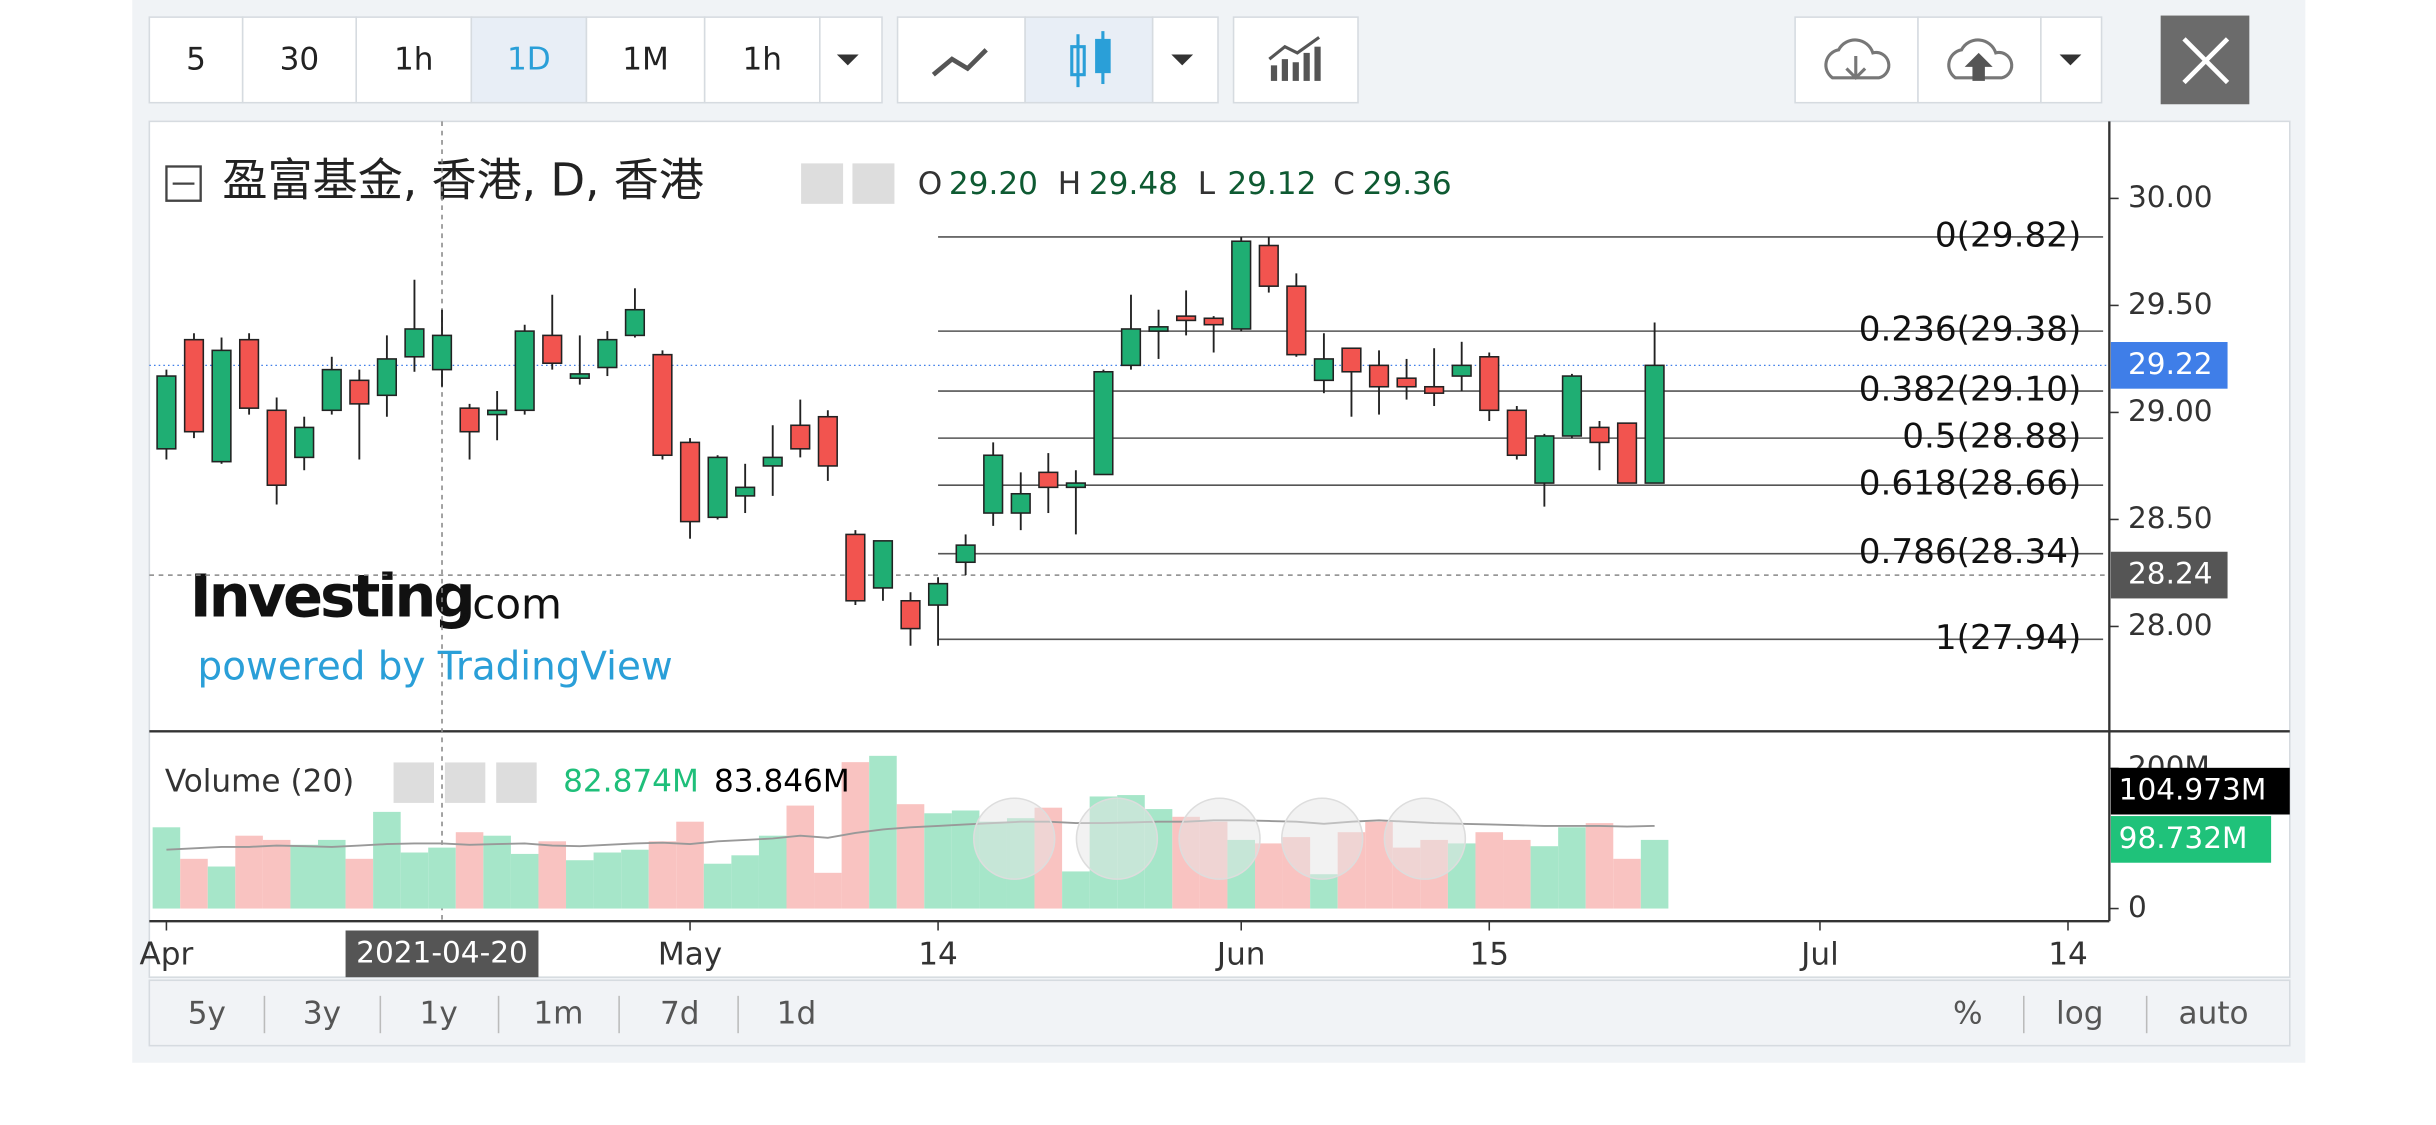 The width and height of the screenshot is (2436, 1125). Describe the element at coordinates (1240, 954) in the screenshot. I see `x-tick-label: Jun` at that location.